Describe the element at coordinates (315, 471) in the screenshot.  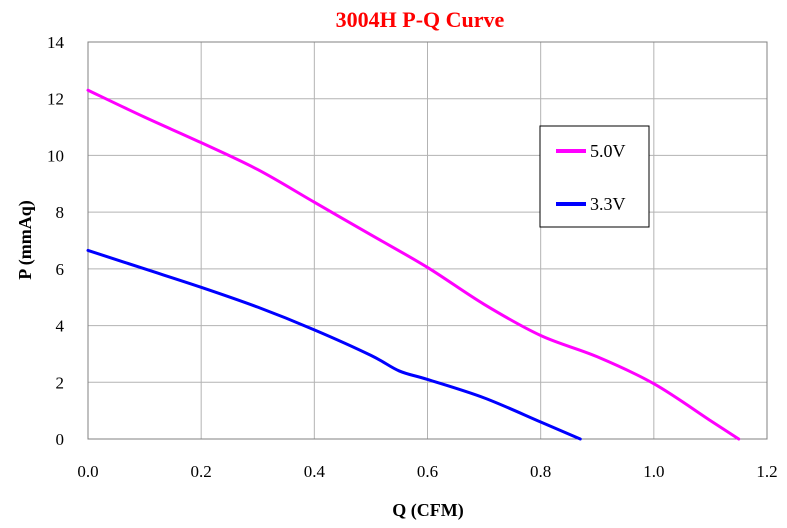
I see `x-tick-label: 0.4` at that location.